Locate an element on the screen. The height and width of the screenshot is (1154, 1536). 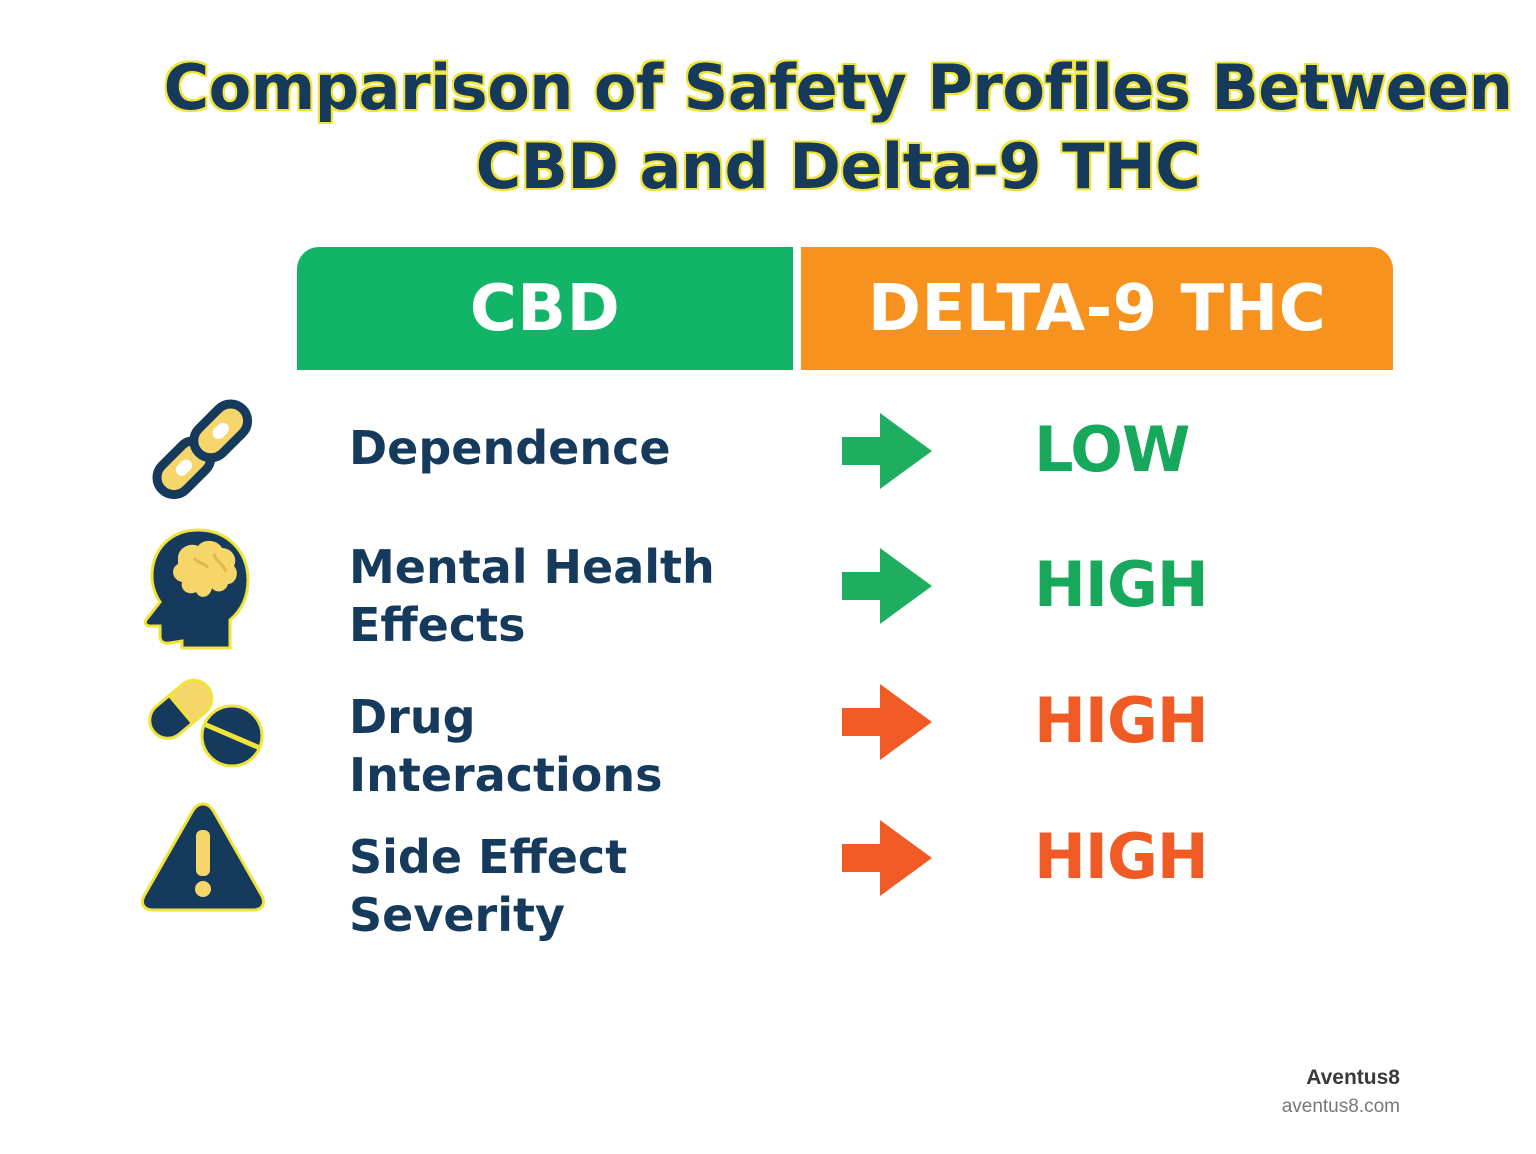
level-value: LOW is located at coordinates (1112, 449).